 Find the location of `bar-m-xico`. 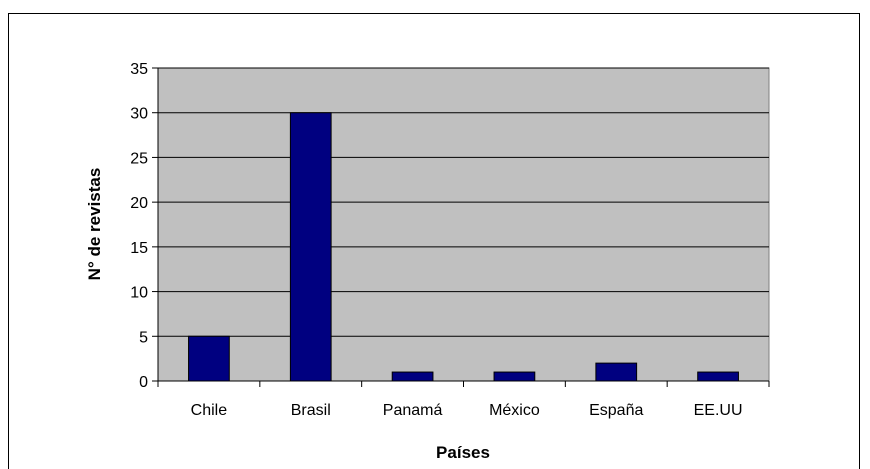

bar-m-xico is located at coordinates (514, 376).